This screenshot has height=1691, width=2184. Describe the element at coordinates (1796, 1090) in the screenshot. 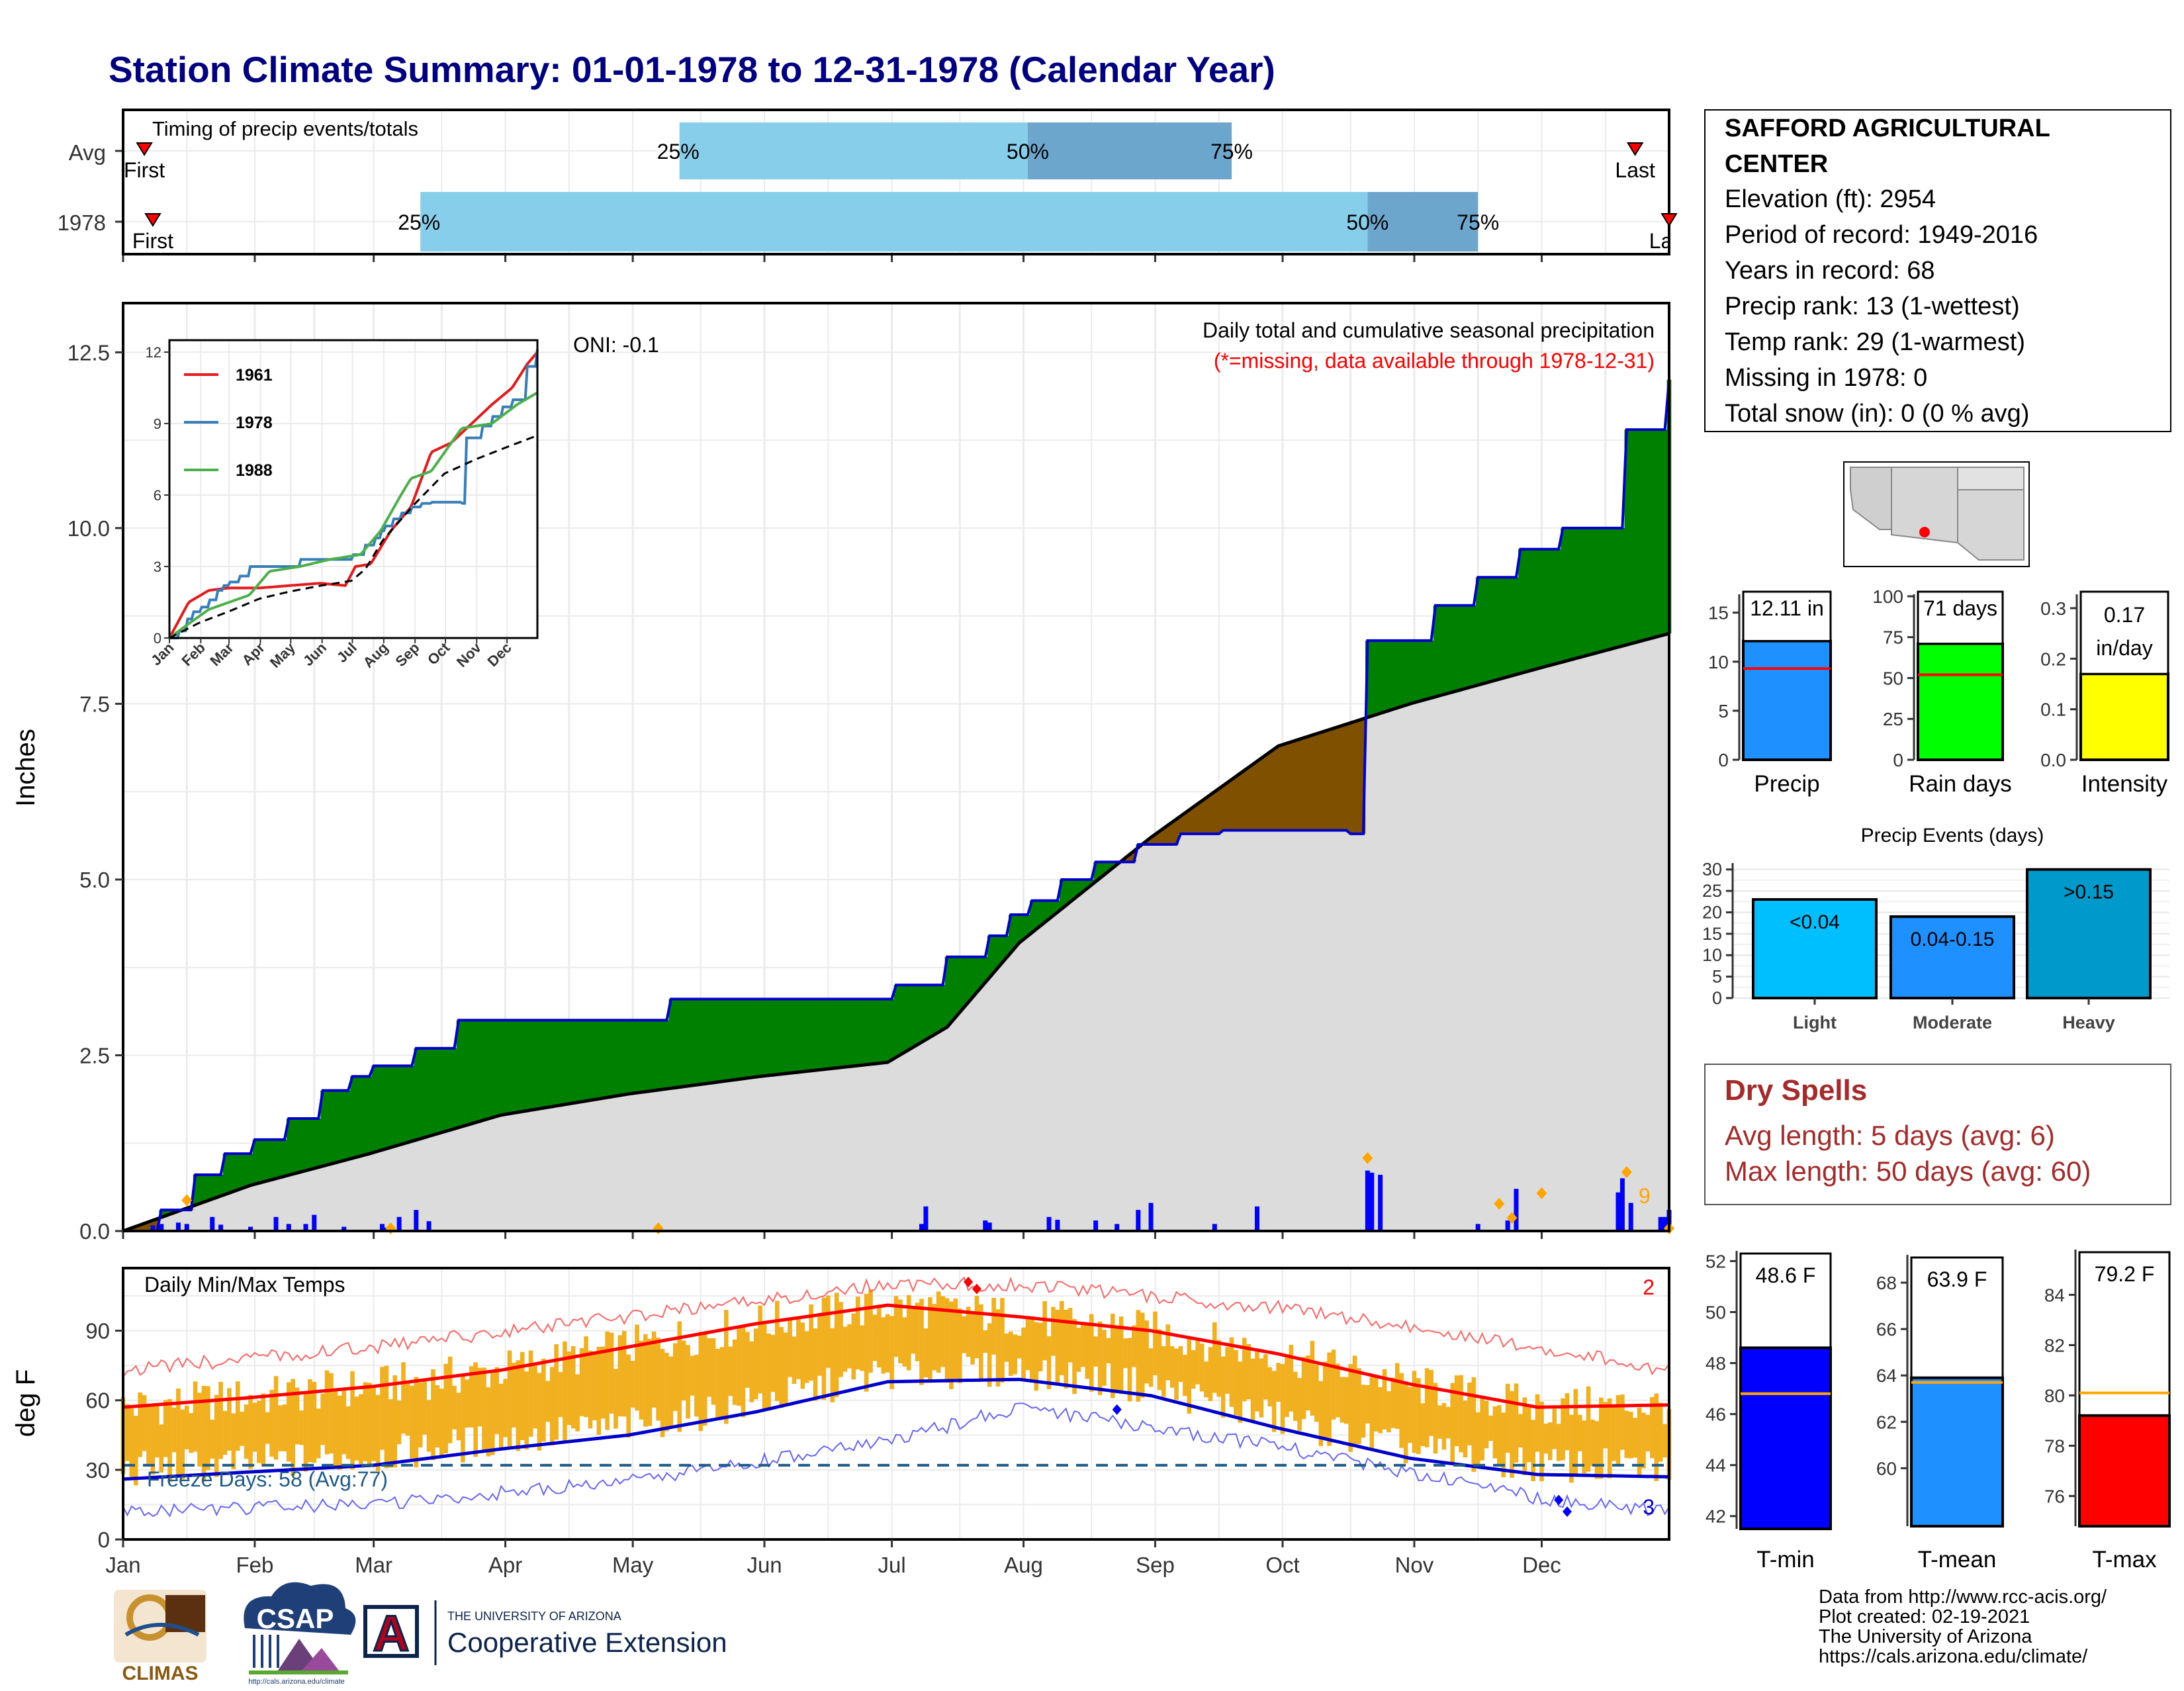

I see `dry-spells-title: Dry Spells` at that location.